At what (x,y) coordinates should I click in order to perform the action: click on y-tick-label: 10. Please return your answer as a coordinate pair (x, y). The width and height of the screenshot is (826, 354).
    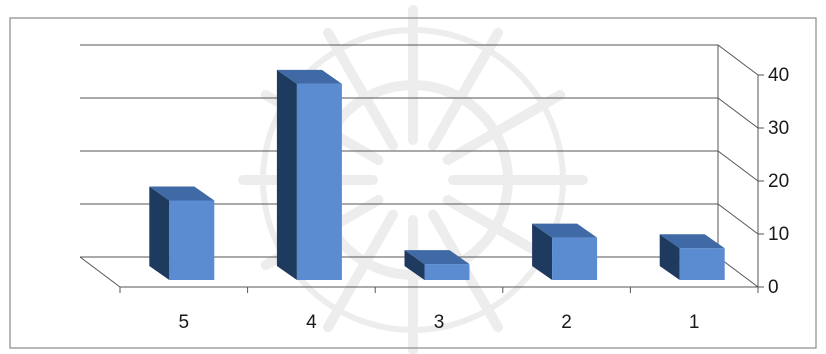
    Looking at the image, I should click on (778, 234).